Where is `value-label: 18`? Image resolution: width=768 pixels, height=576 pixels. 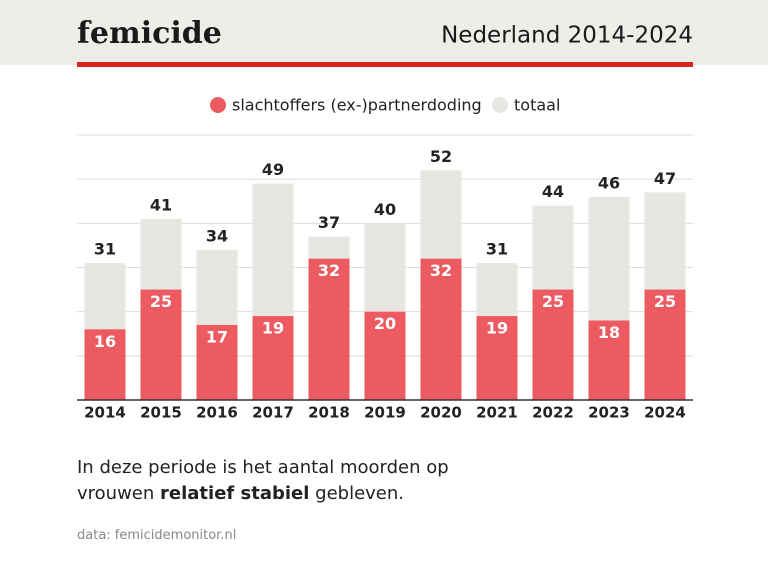
value-label: 18 is located at coordinates (609, 332).